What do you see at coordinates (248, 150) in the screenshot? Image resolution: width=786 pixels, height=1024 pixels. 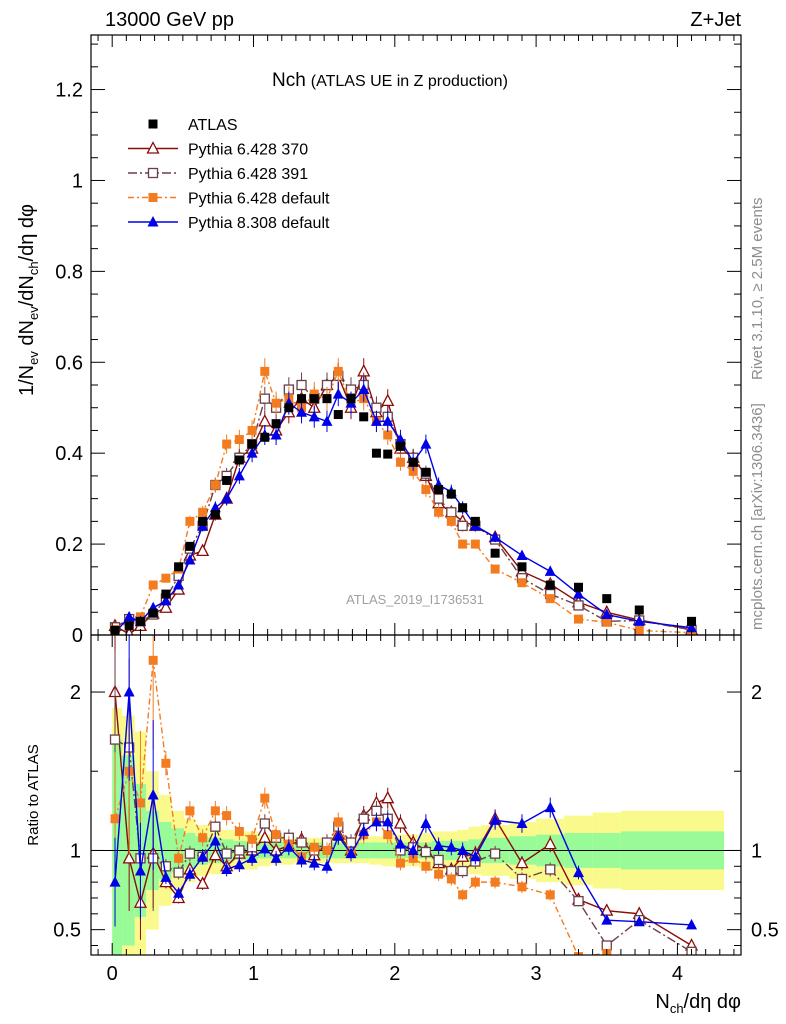 I see `legend-label: Pythia 6.428 370` at bounding box center [248, 150].